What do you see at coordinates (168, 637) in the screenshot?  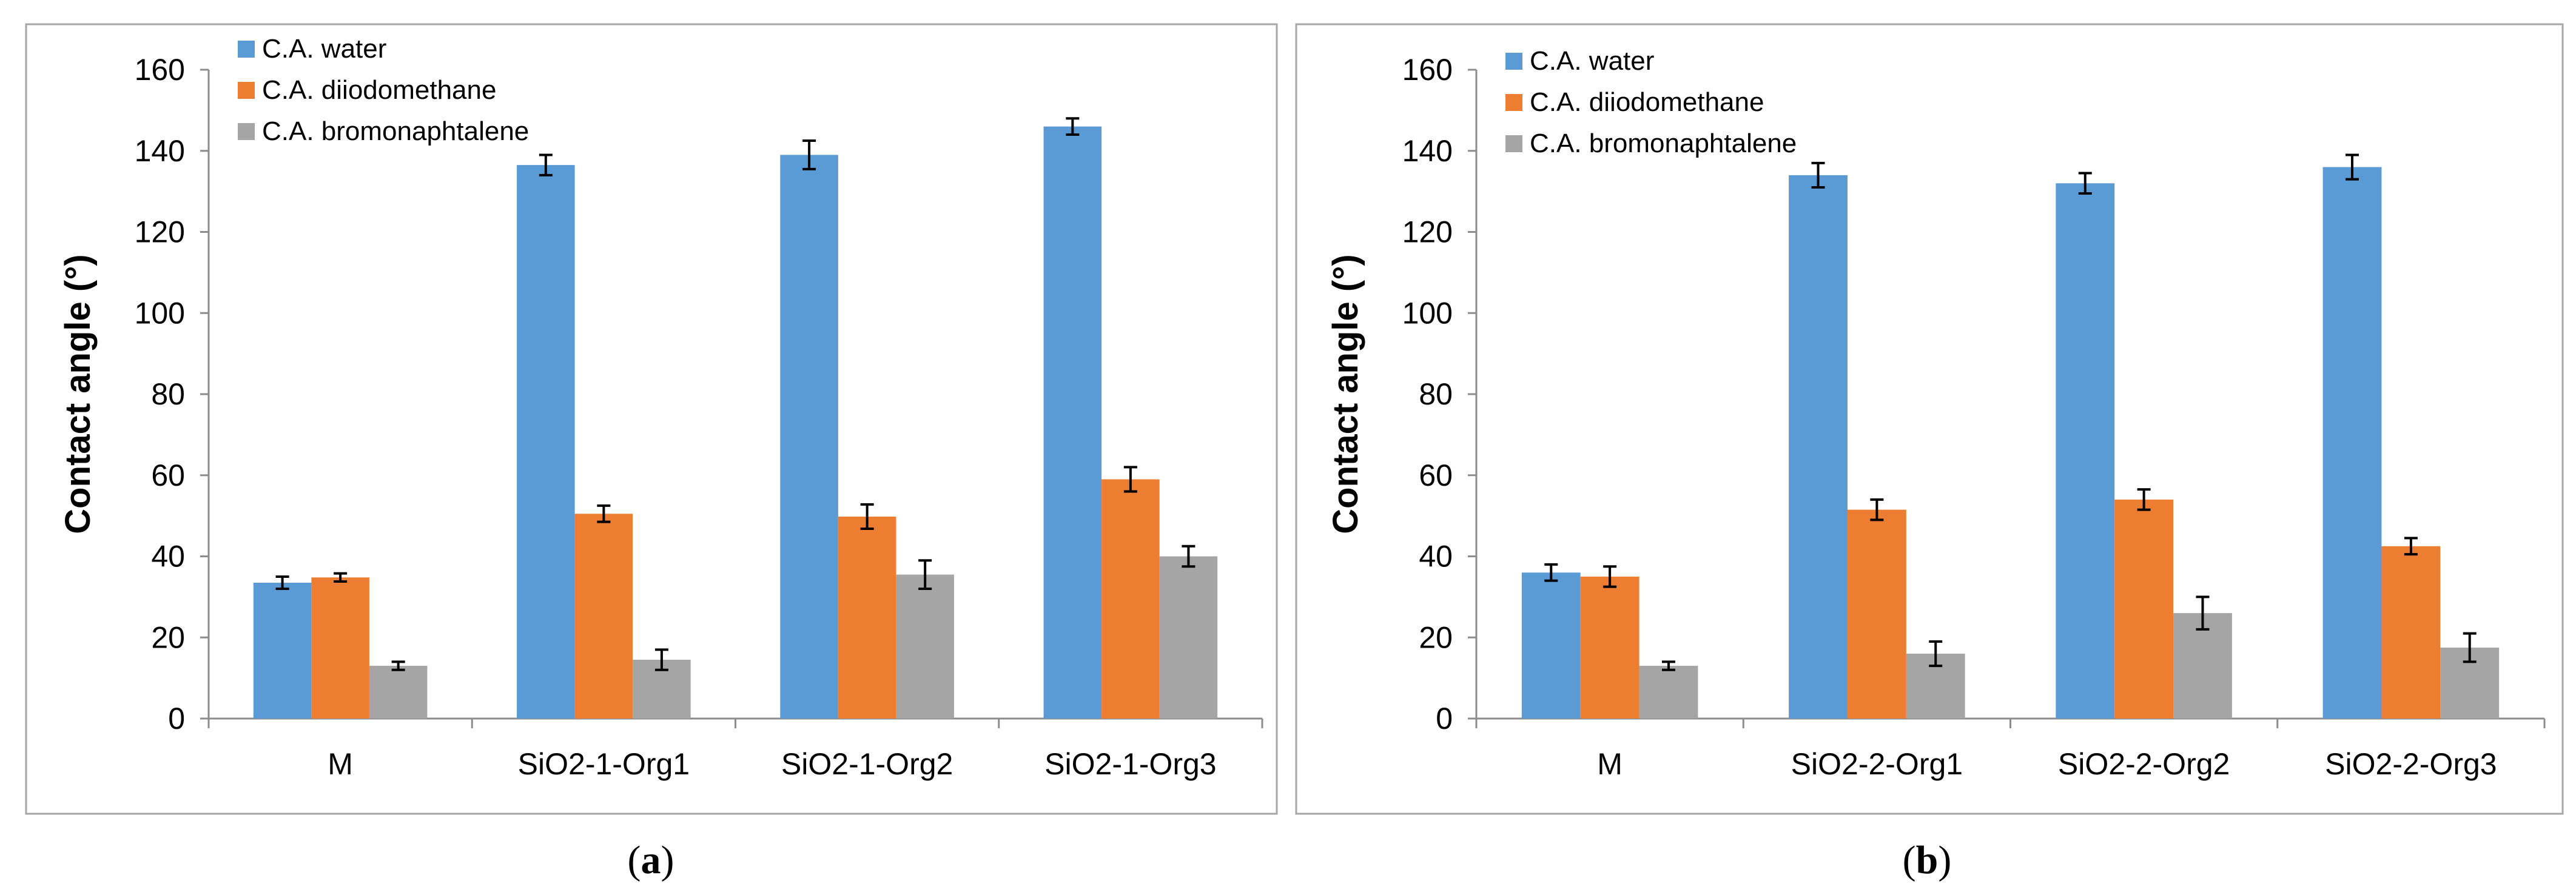 I see `panel-a-y-tick-label: 20` at bounding box center [168, 637].